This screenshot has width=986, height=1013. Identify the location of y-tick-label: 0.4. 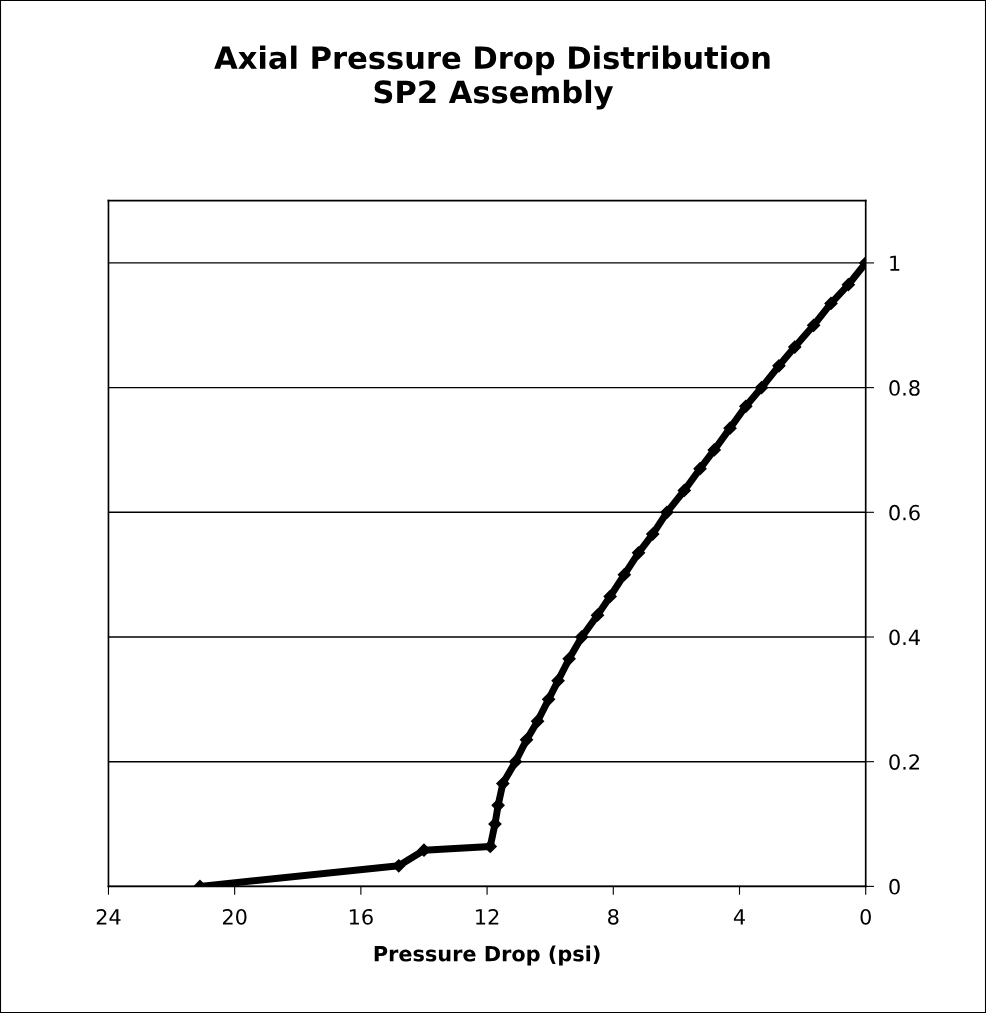
(904, 637).